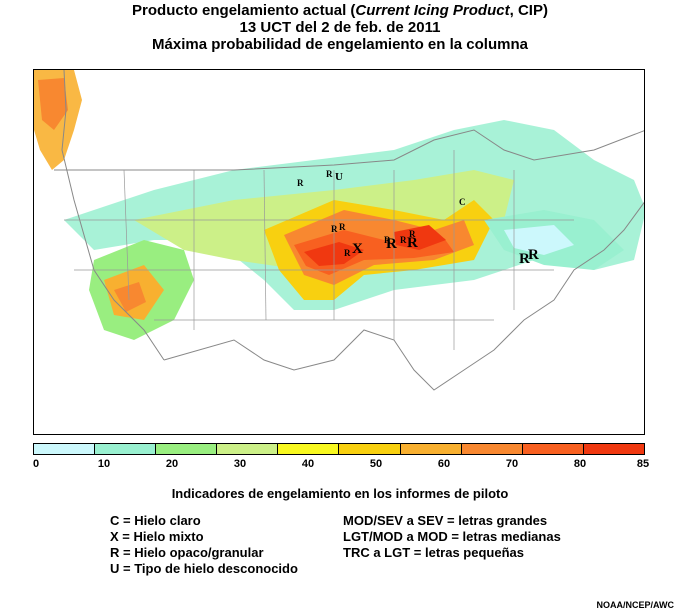 Image resolution: width=680 pixels, height=614 pixels. Describe the element at coordinates (240, 464) in the screenshot. I see `color-scale-tick-label: 30` at that location.